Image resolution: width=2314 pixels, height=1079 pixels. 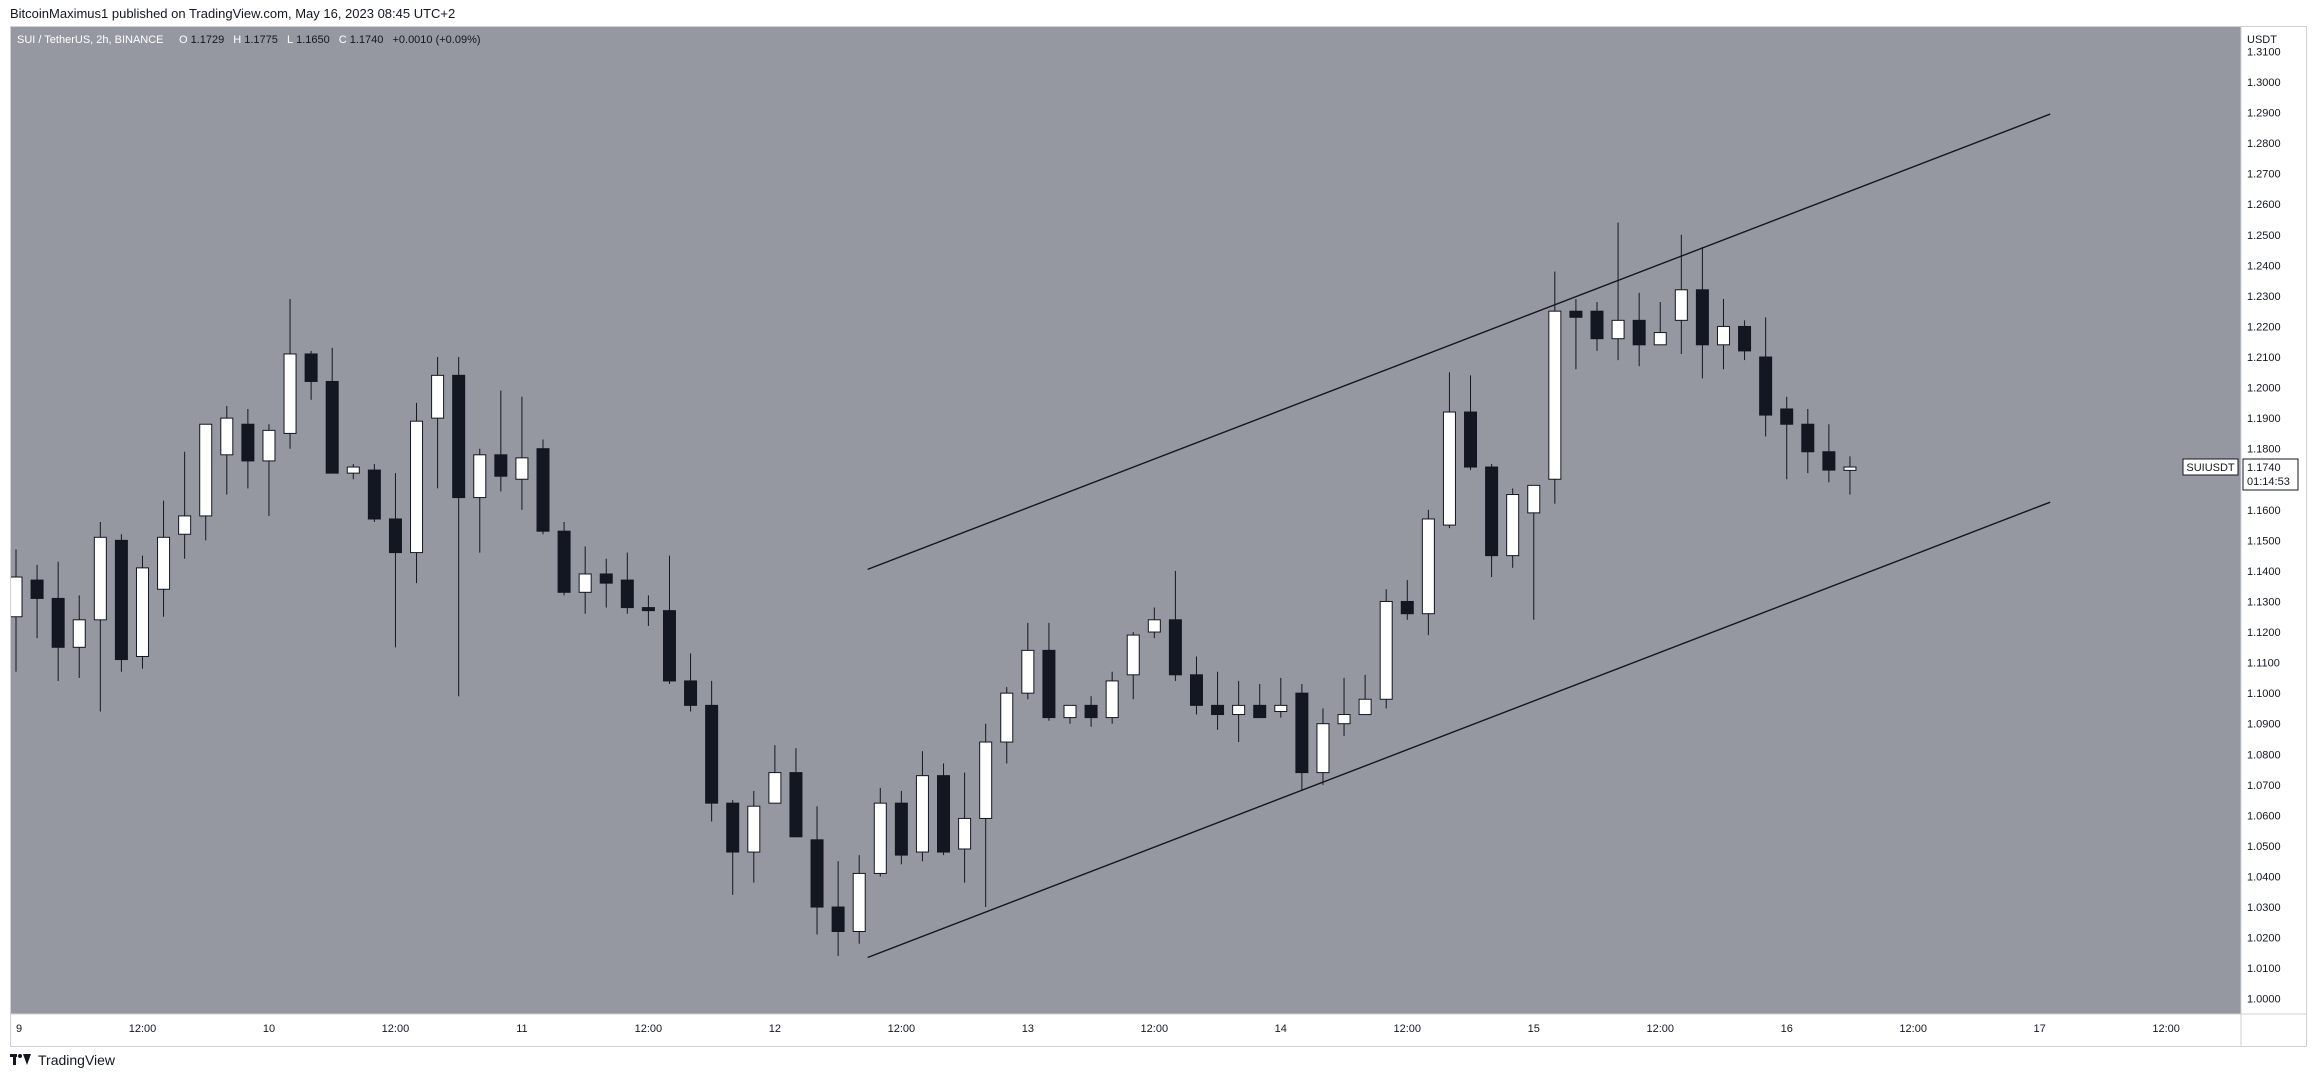 What do you see at coordinates (1281, 1029) in the screenshot?
I see `x-tick-label: 14` at bounding box center [1281, 1029].